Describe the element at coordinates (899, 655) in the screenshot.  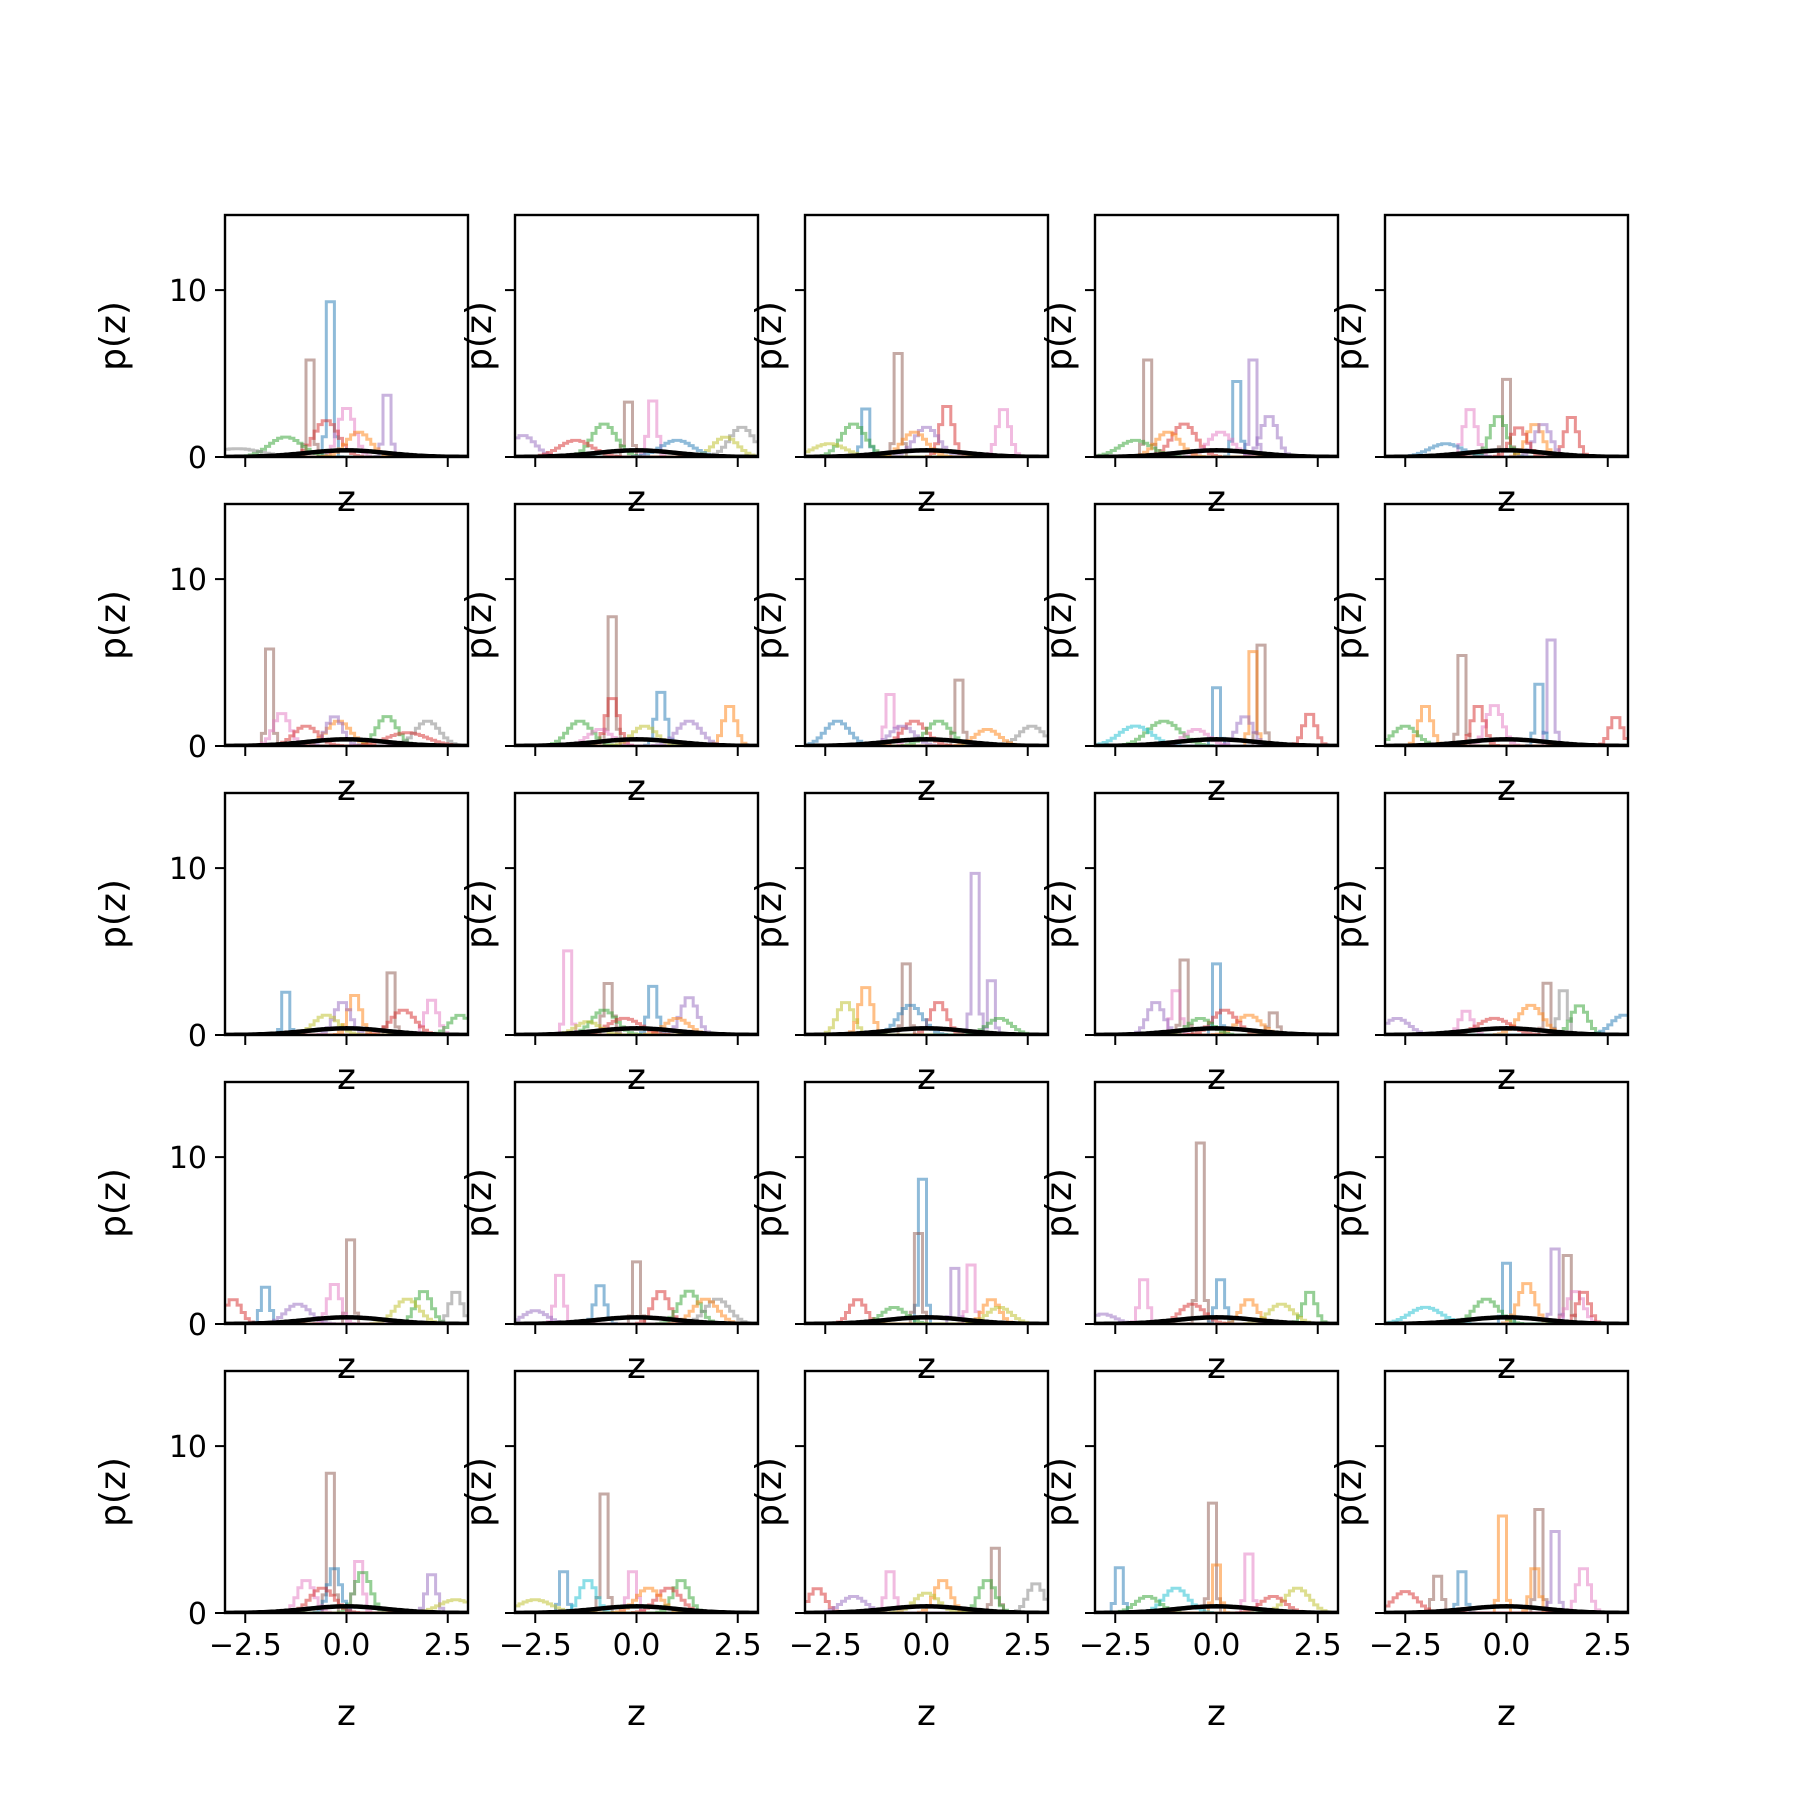
I see `subplot-2-3: z p(z)` at that location.